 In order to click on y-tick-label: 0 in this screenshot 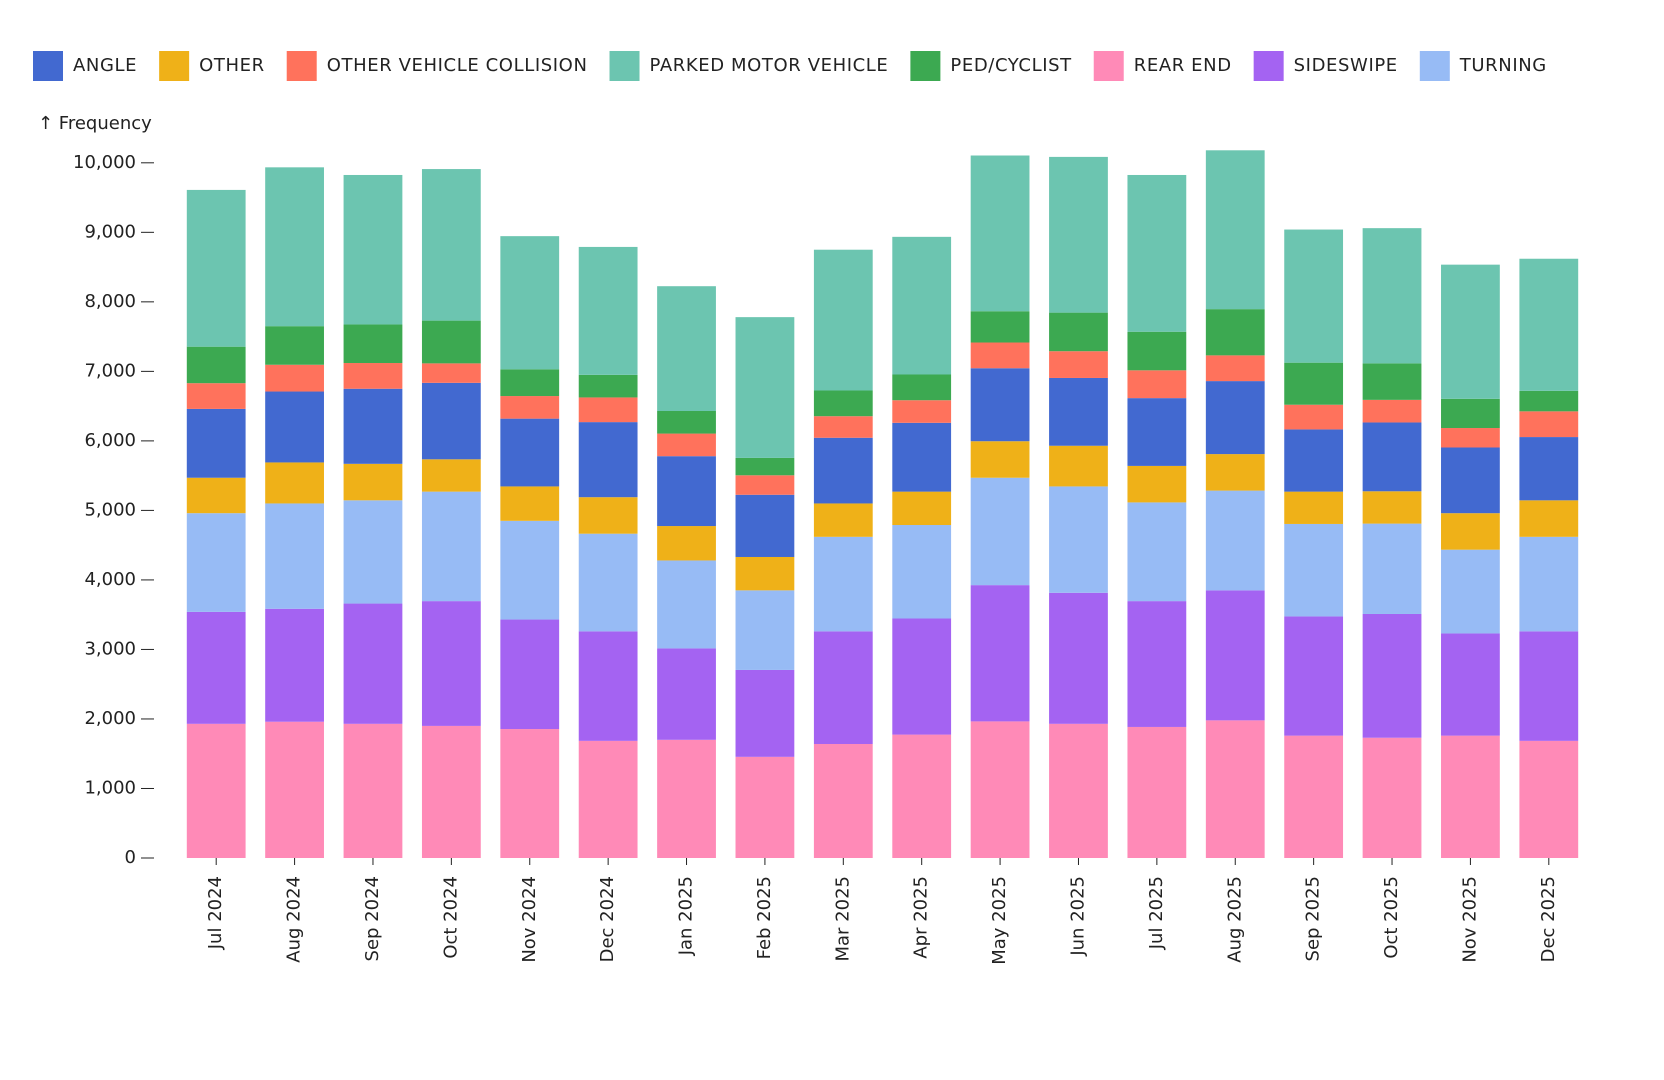, I will do `click(130, 857)`.